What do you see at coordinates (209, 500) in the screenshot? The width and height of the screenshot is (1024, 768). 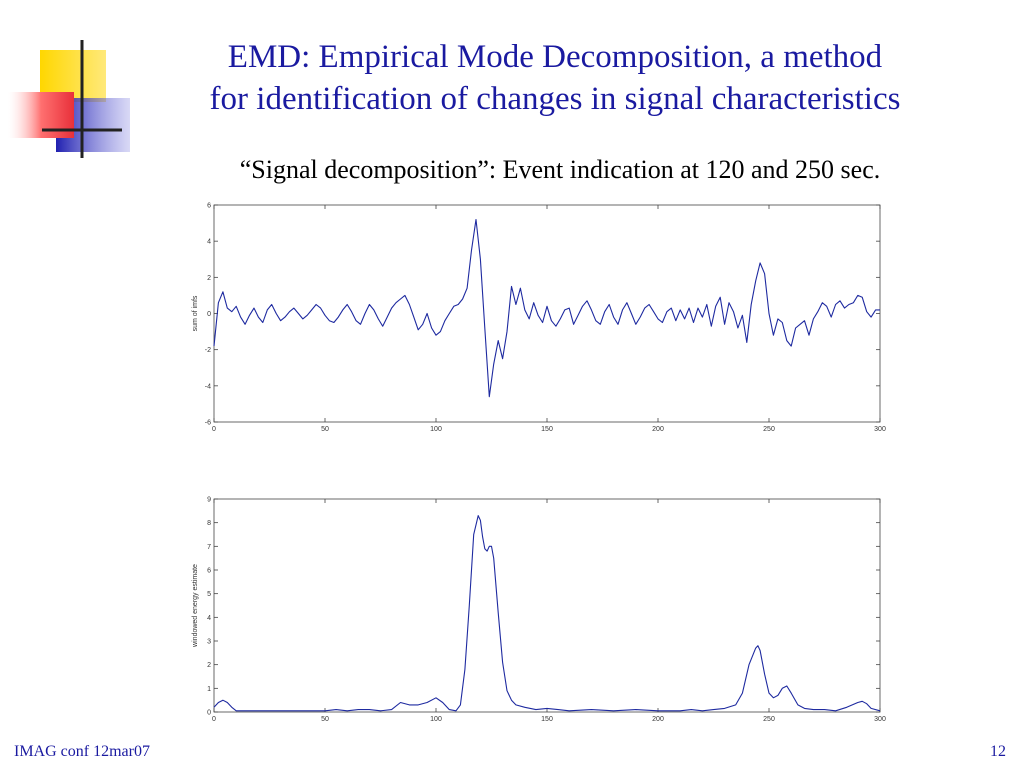 I see `y-tick-label: 9` at bounding box center [209, 500].